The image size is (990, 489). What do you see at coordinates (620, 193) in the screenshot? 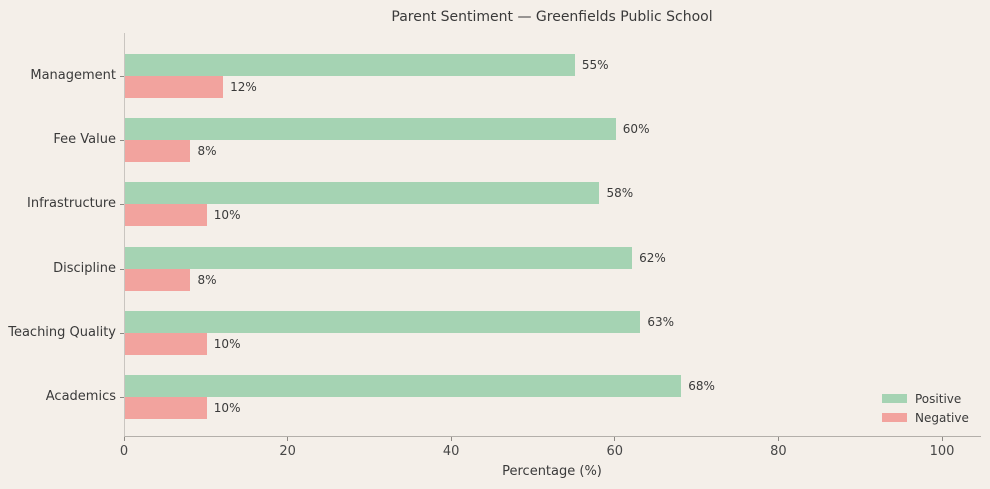
I see `bar-value-positive-infrastructure: 58%` at bounding box center [620, 193].